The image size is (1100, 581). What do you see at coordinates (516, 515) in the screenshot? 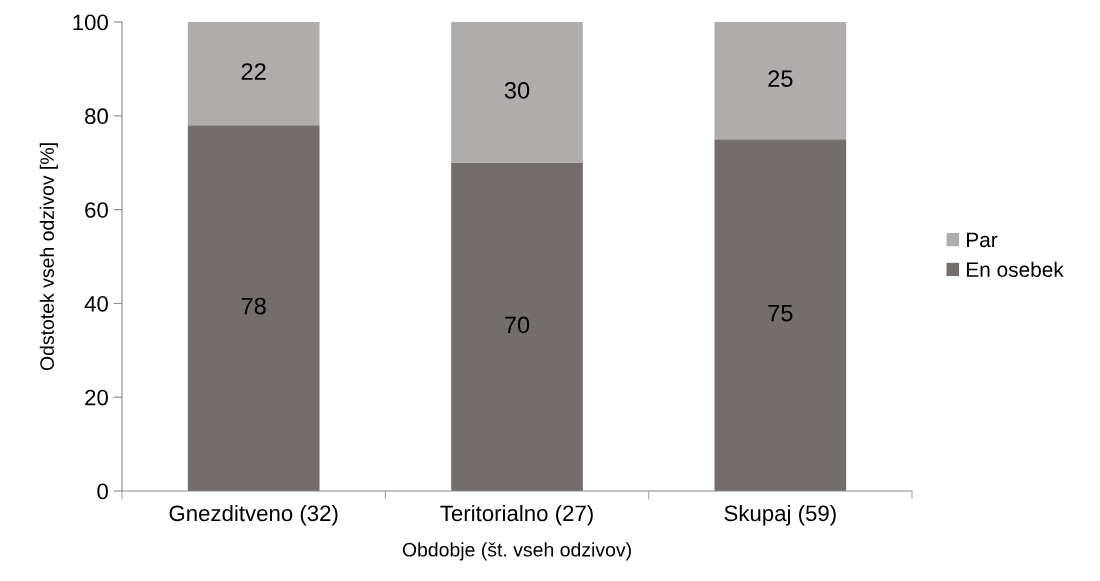
I see `x-tick-label: Teritorialno (27)` at bounding box center [516, 515].